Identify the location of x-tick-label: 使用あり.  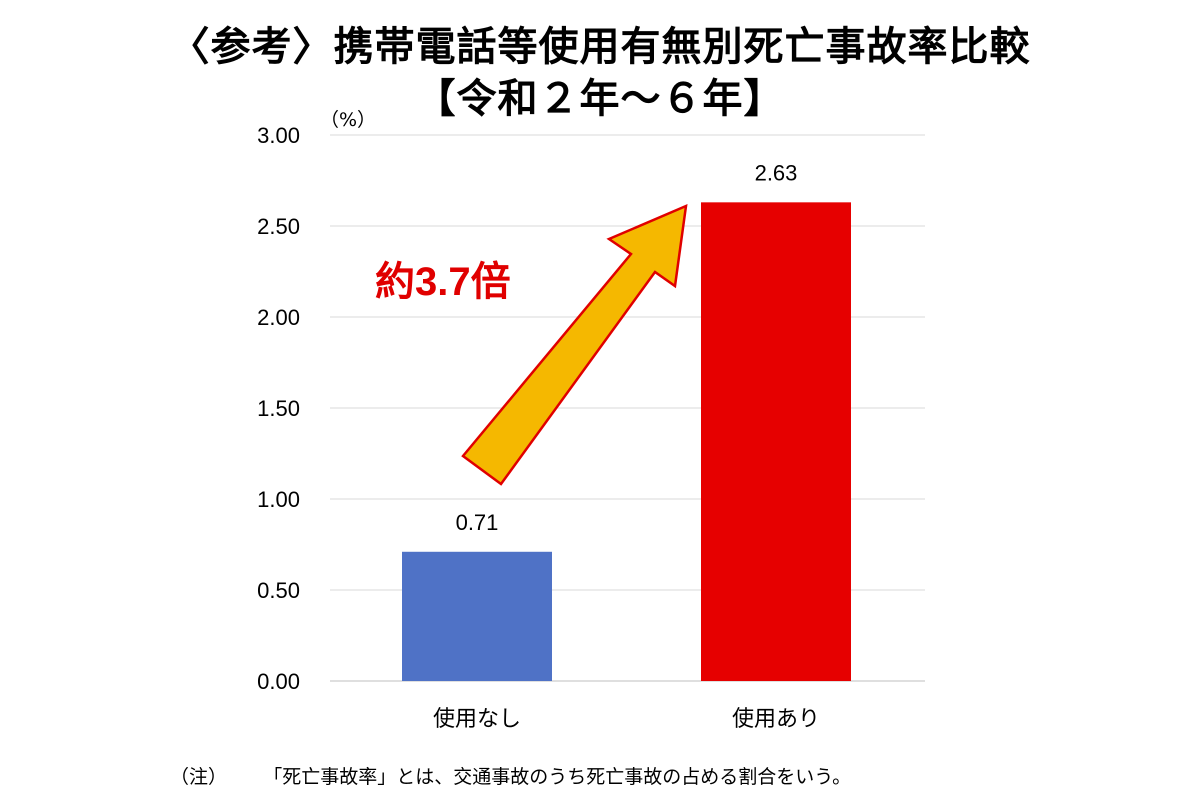
(776, 719).